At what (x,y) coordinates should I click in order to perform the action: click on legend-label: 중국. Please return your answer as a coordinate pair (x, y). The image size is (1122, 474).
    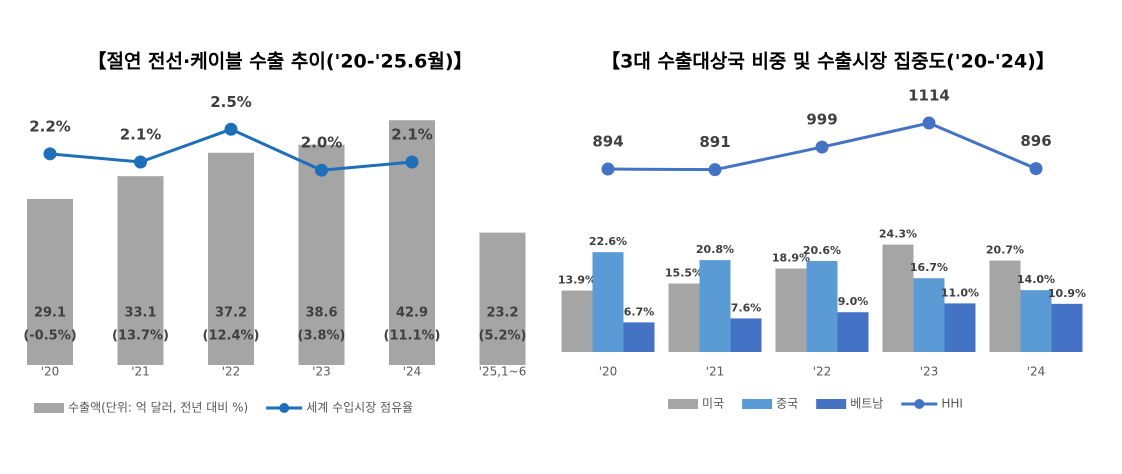
    Looking at the image, I should click on (787, 404).